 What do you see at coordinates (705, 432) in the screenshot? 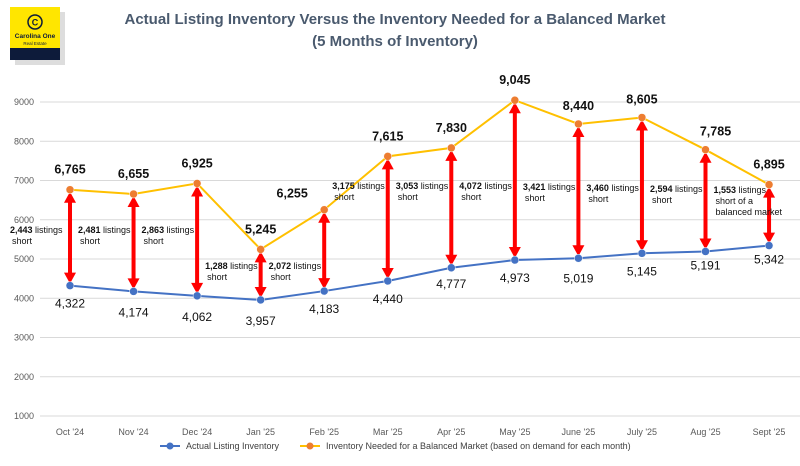
I see `x-tick-label: Aug '25` at bounding box center [705, 432].